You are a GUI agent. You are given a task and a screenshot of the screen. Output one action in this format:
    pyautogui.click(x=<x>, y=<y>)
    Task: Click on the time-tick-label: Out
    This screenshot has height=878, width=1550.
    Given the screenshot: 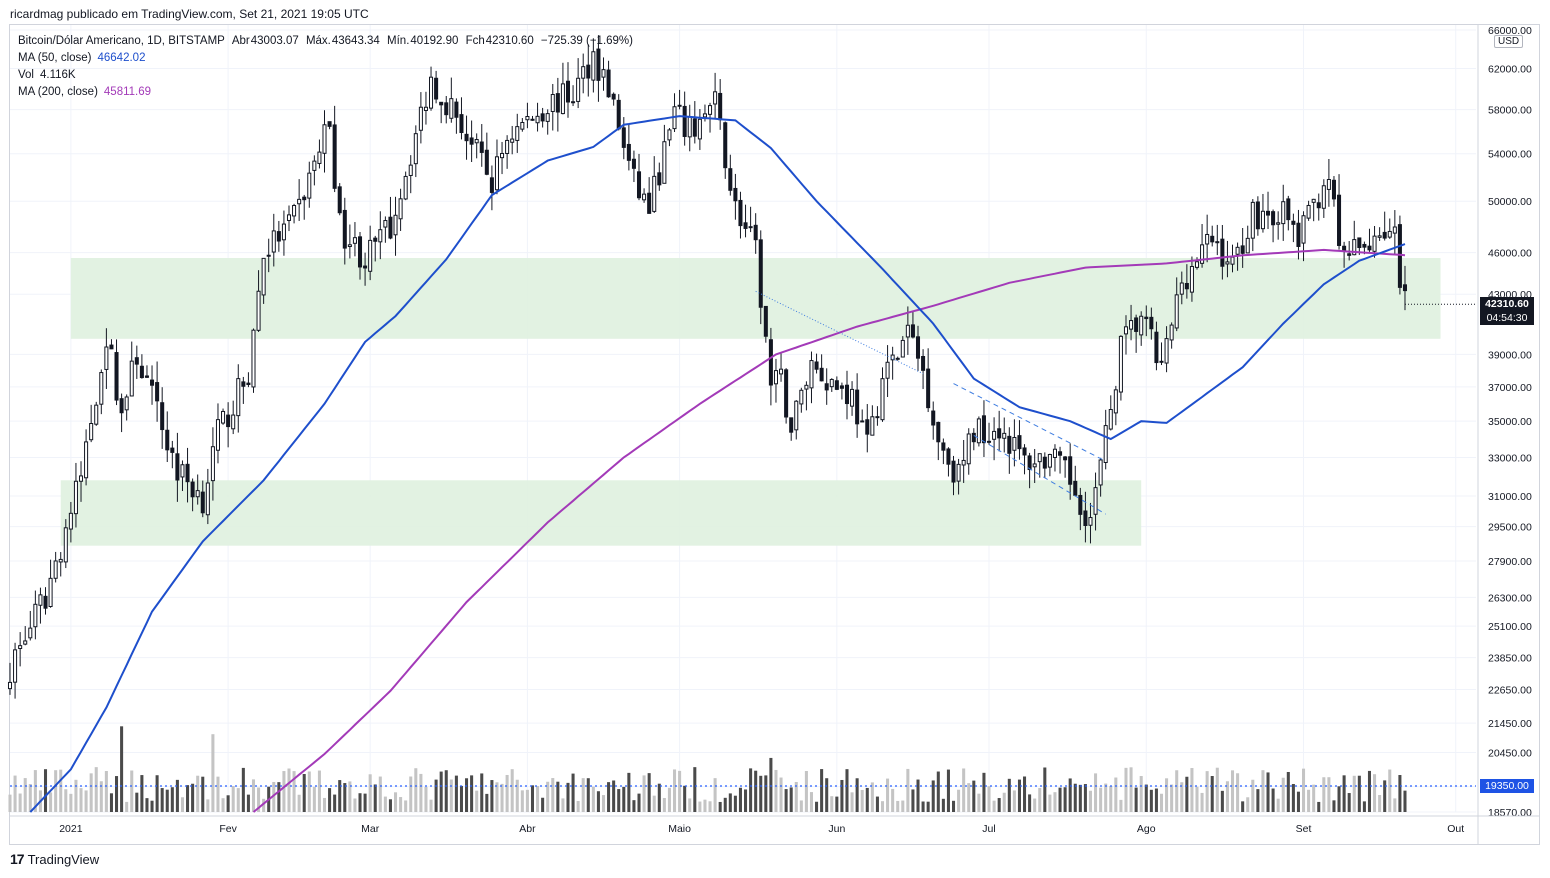 What is the action you would take?
    pyautogui.click(x=1455, y=829)
    